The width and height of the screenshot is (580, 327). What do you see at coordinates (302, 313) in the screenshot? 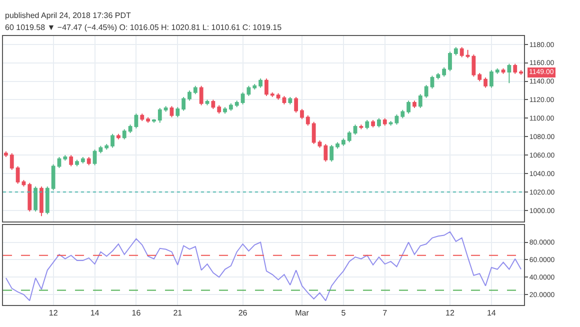
I see `x-tick-label: Mar` at bounding box center [302, 313].